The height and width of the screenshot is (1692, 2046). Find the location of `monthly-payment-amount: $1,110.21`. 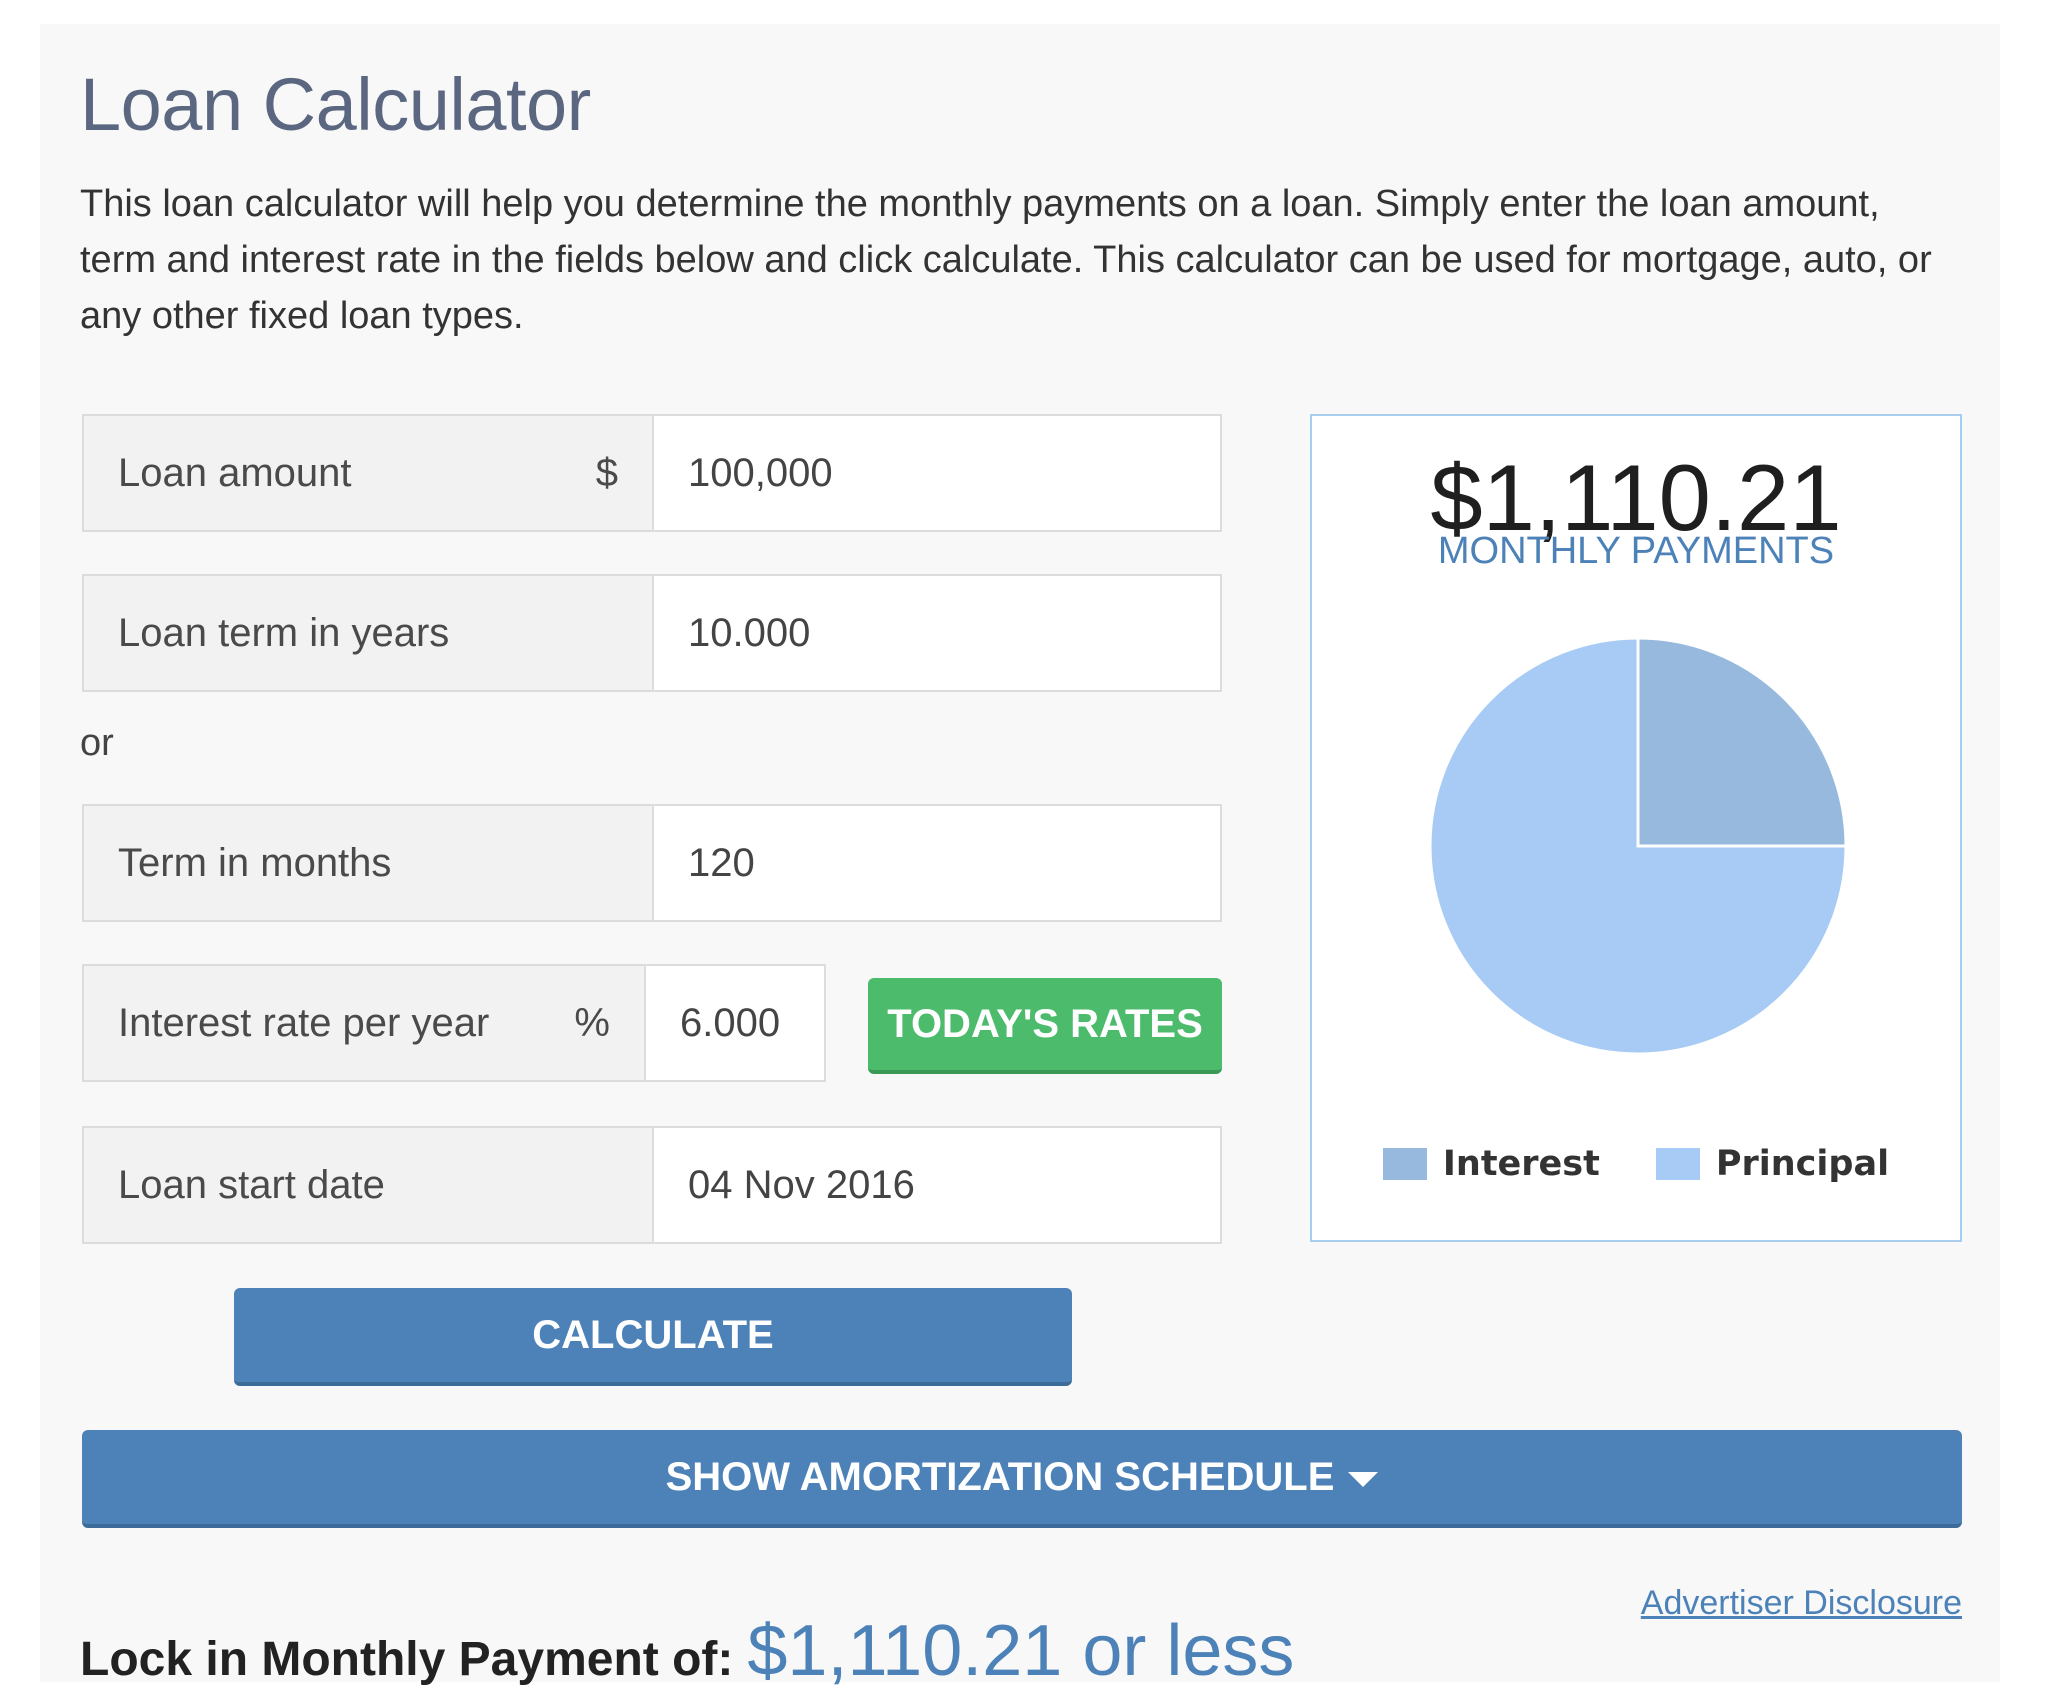

monthly-payment-amount: $1,110.21 is located at coordinates (1636, 497).